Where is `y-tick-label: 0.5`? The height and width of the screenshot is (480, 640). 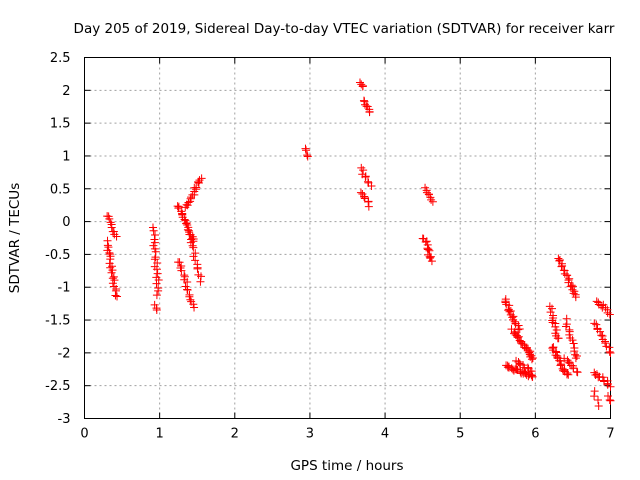 y-tick-label: 0.5 is located at coordinates (60, 189).